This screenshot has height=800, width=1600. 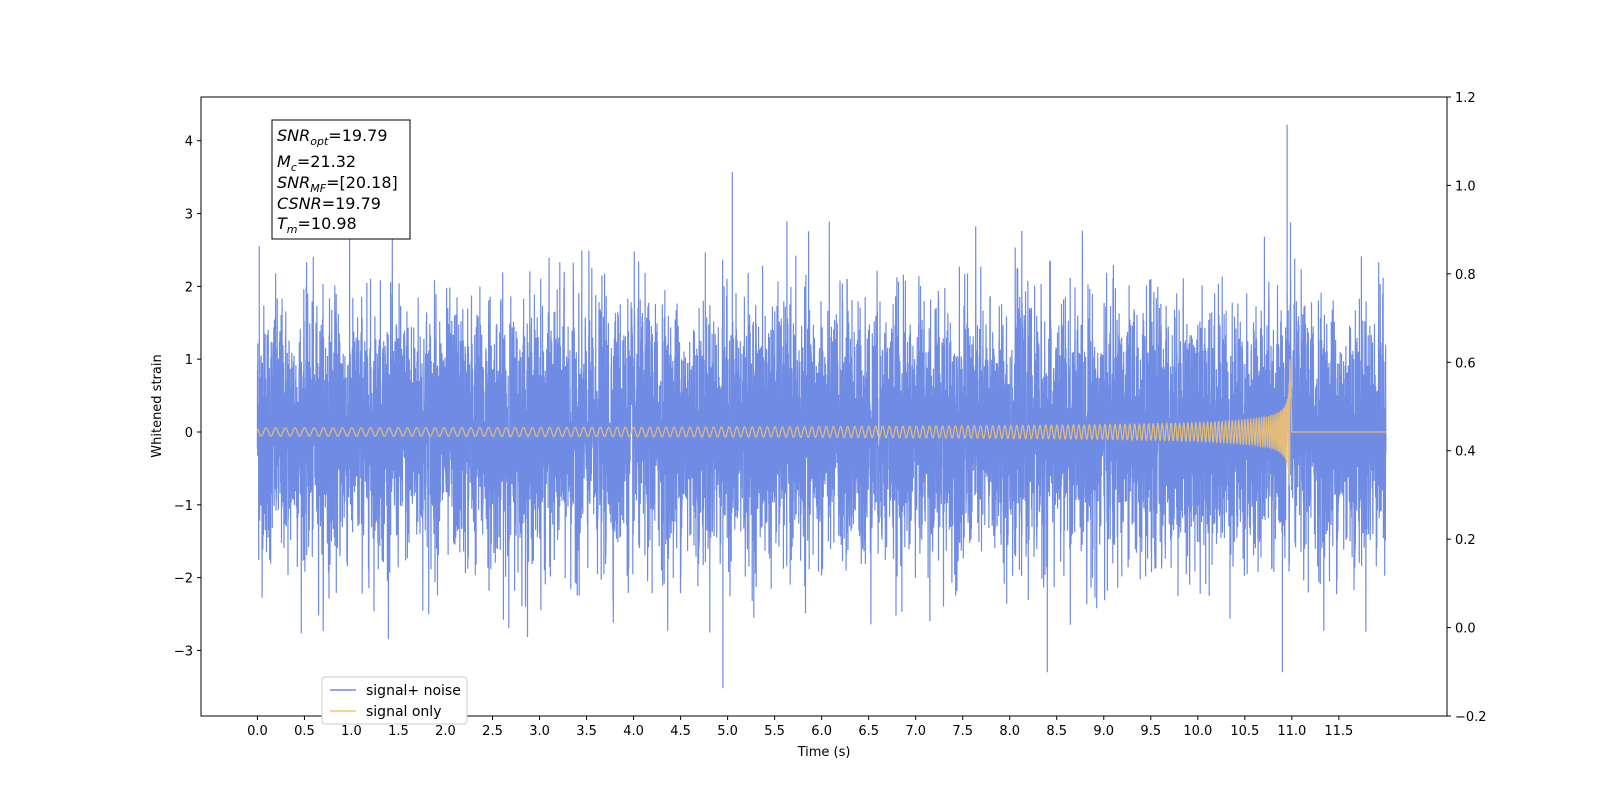 What do you see at coordinates (868, 731) in the screenshot?
I see `x-tick-label: 6.5` at bounding box center [868, 731].